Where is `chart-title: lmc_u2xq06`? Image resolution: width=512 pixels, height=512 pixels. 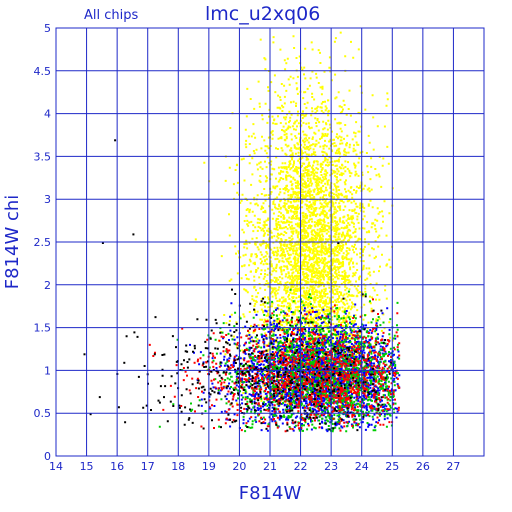 chart-title: lmc_u2xq06 is located at coordinates (262, 14).